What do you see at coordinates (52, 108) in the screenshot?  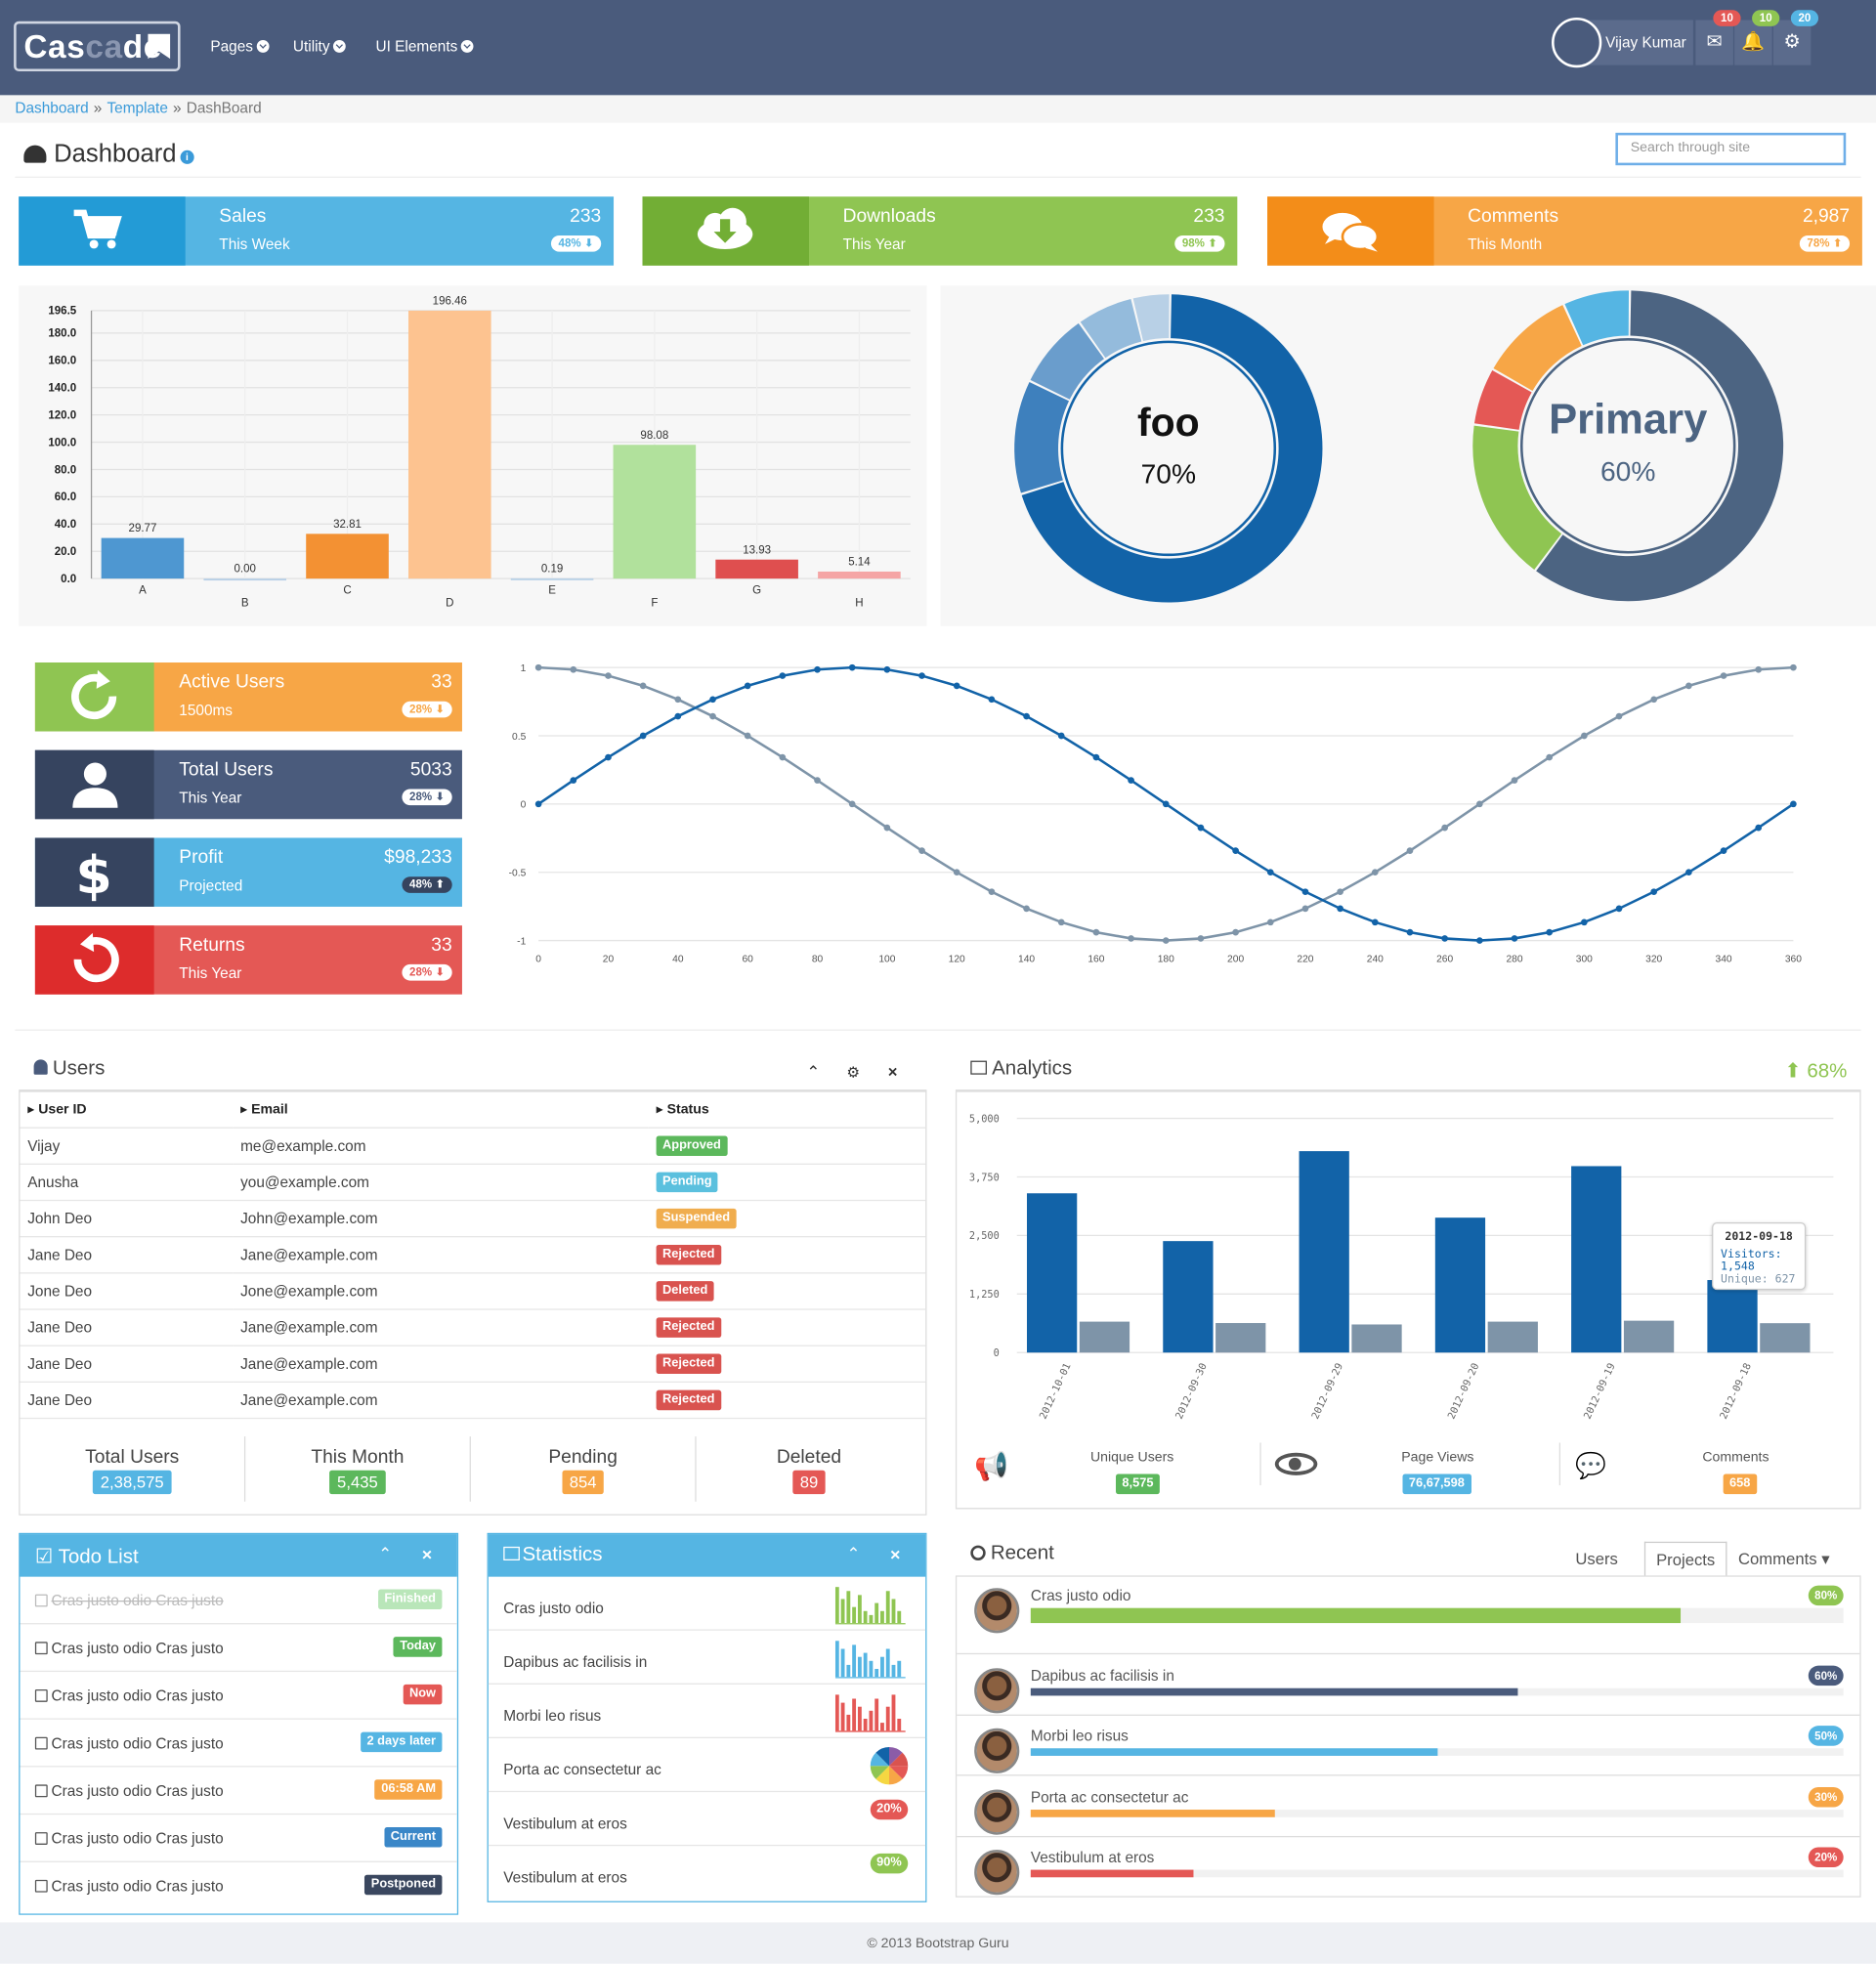 I see `breadcrumb-dashboard: Dashboard` at bounding box center [52, 108].